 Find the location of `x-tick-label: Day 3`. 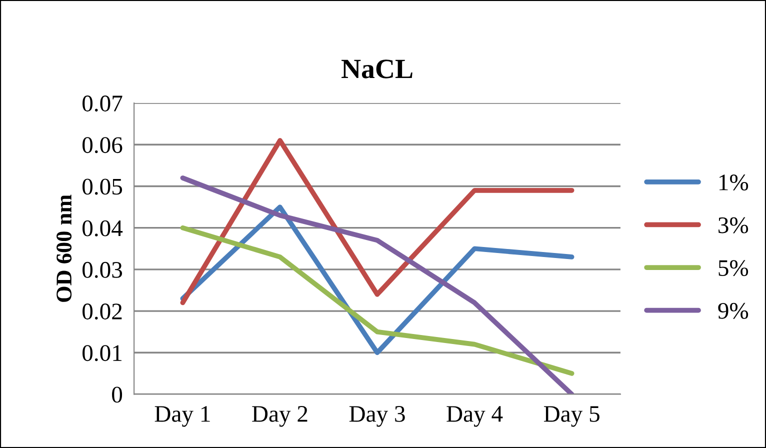

x-tick-label: Day 3 is located at coordinates (377, 416).